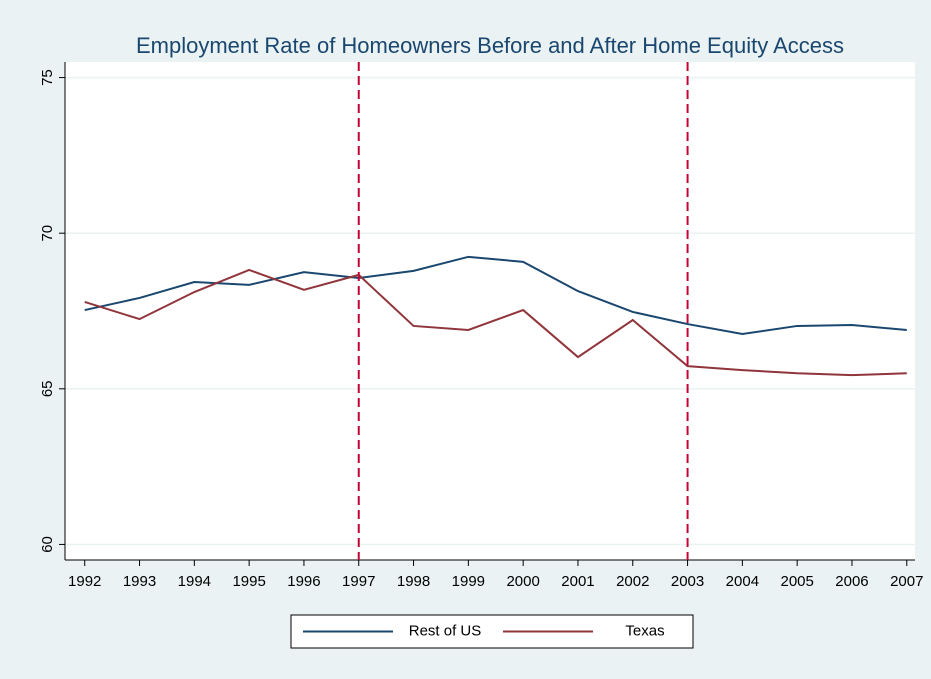  What do you see at coordinates (851, 581) in the screenshot?
I see `x-tick-label: 2006` at bounding box center [851, 581].